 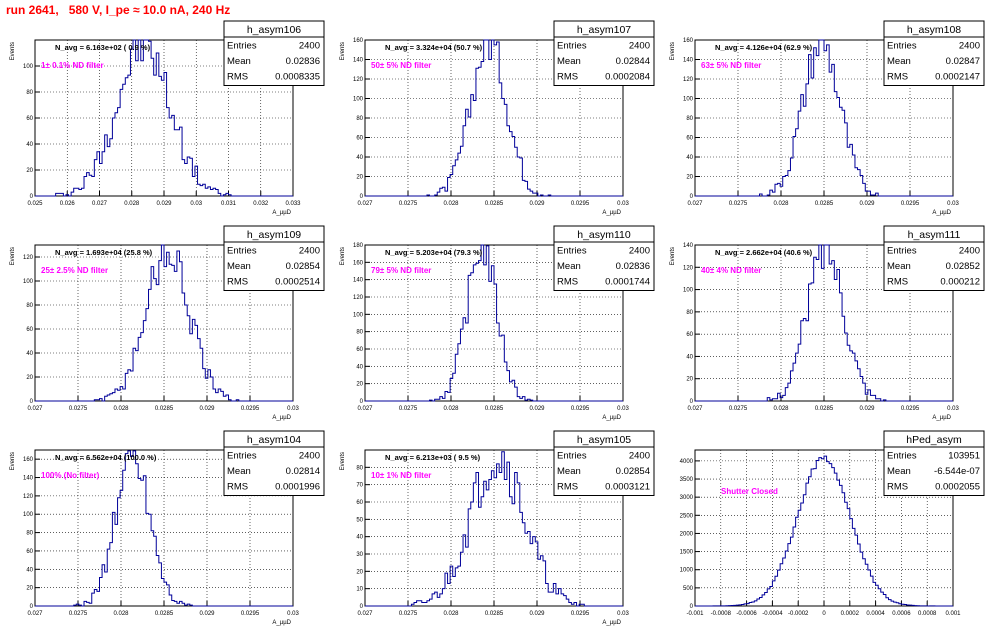 What do you see at coordinates (358, 281) in the screenshot?
I see `y-tick-label: 140` at bounding box center [358, 281].